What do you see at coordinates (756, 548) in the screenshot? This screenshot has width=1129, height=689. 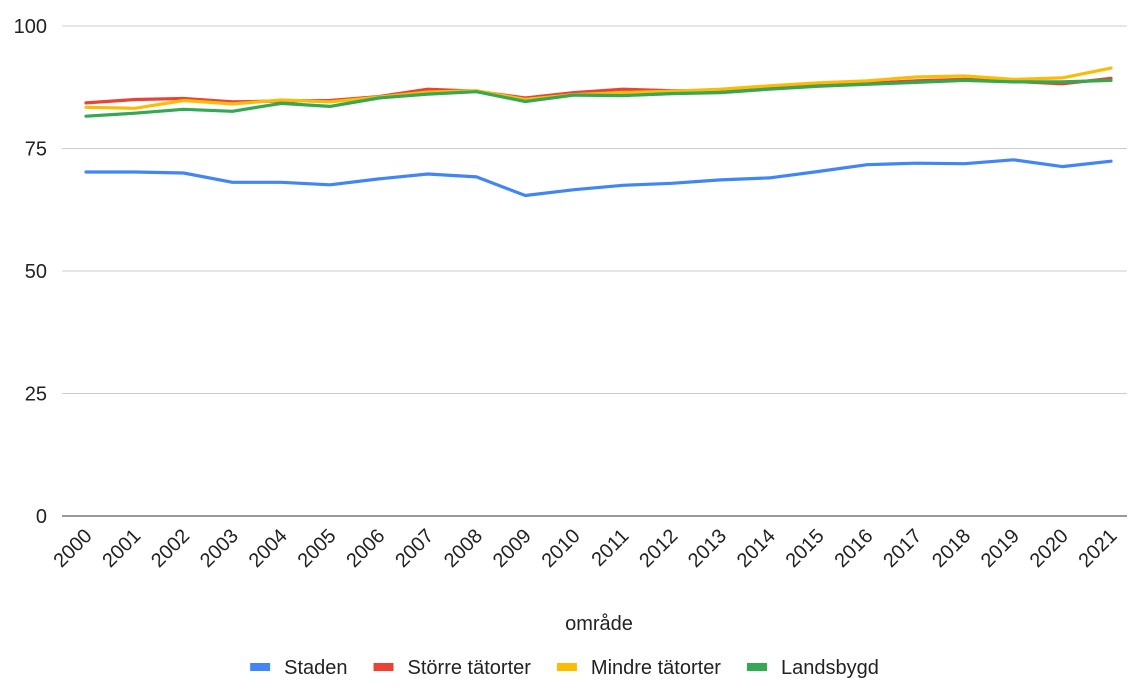 I see `x-tick-label: 2014` at bounding box center [756, 548].